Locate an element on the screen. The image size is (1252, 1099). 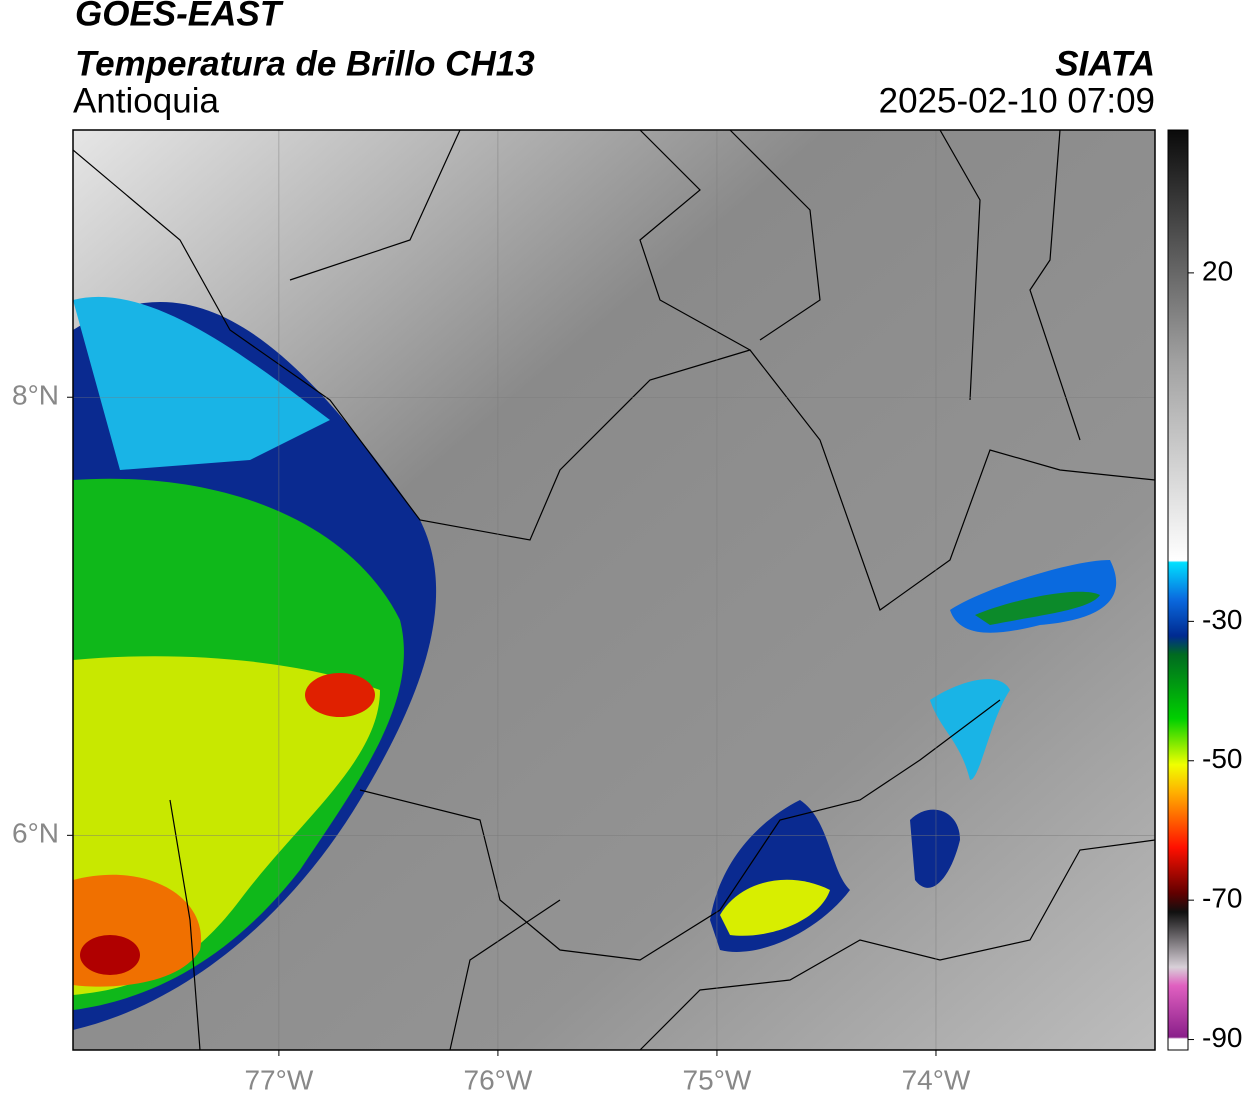
colorbar-tick-label: -30 is located at coordinates (1222, 619).